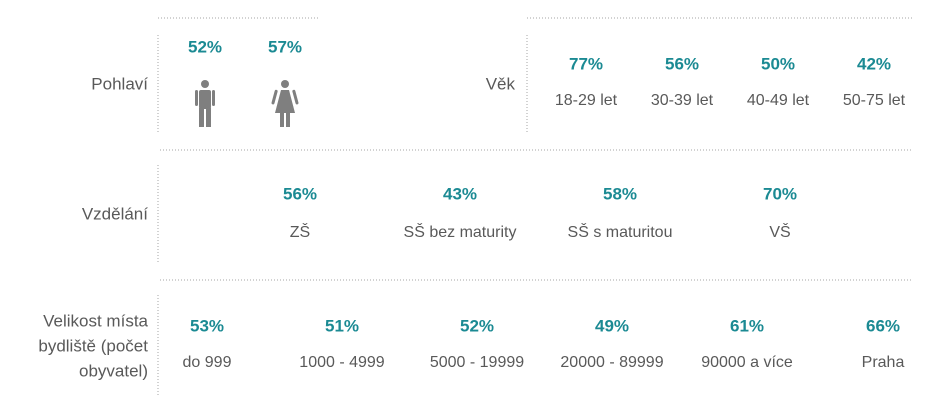 The height and width of the screenshot is (401, 928). What do you see at coordinates (460, 193) in the screenshot?
I see `percent-value: 43%` at bounding box center [460, 193].